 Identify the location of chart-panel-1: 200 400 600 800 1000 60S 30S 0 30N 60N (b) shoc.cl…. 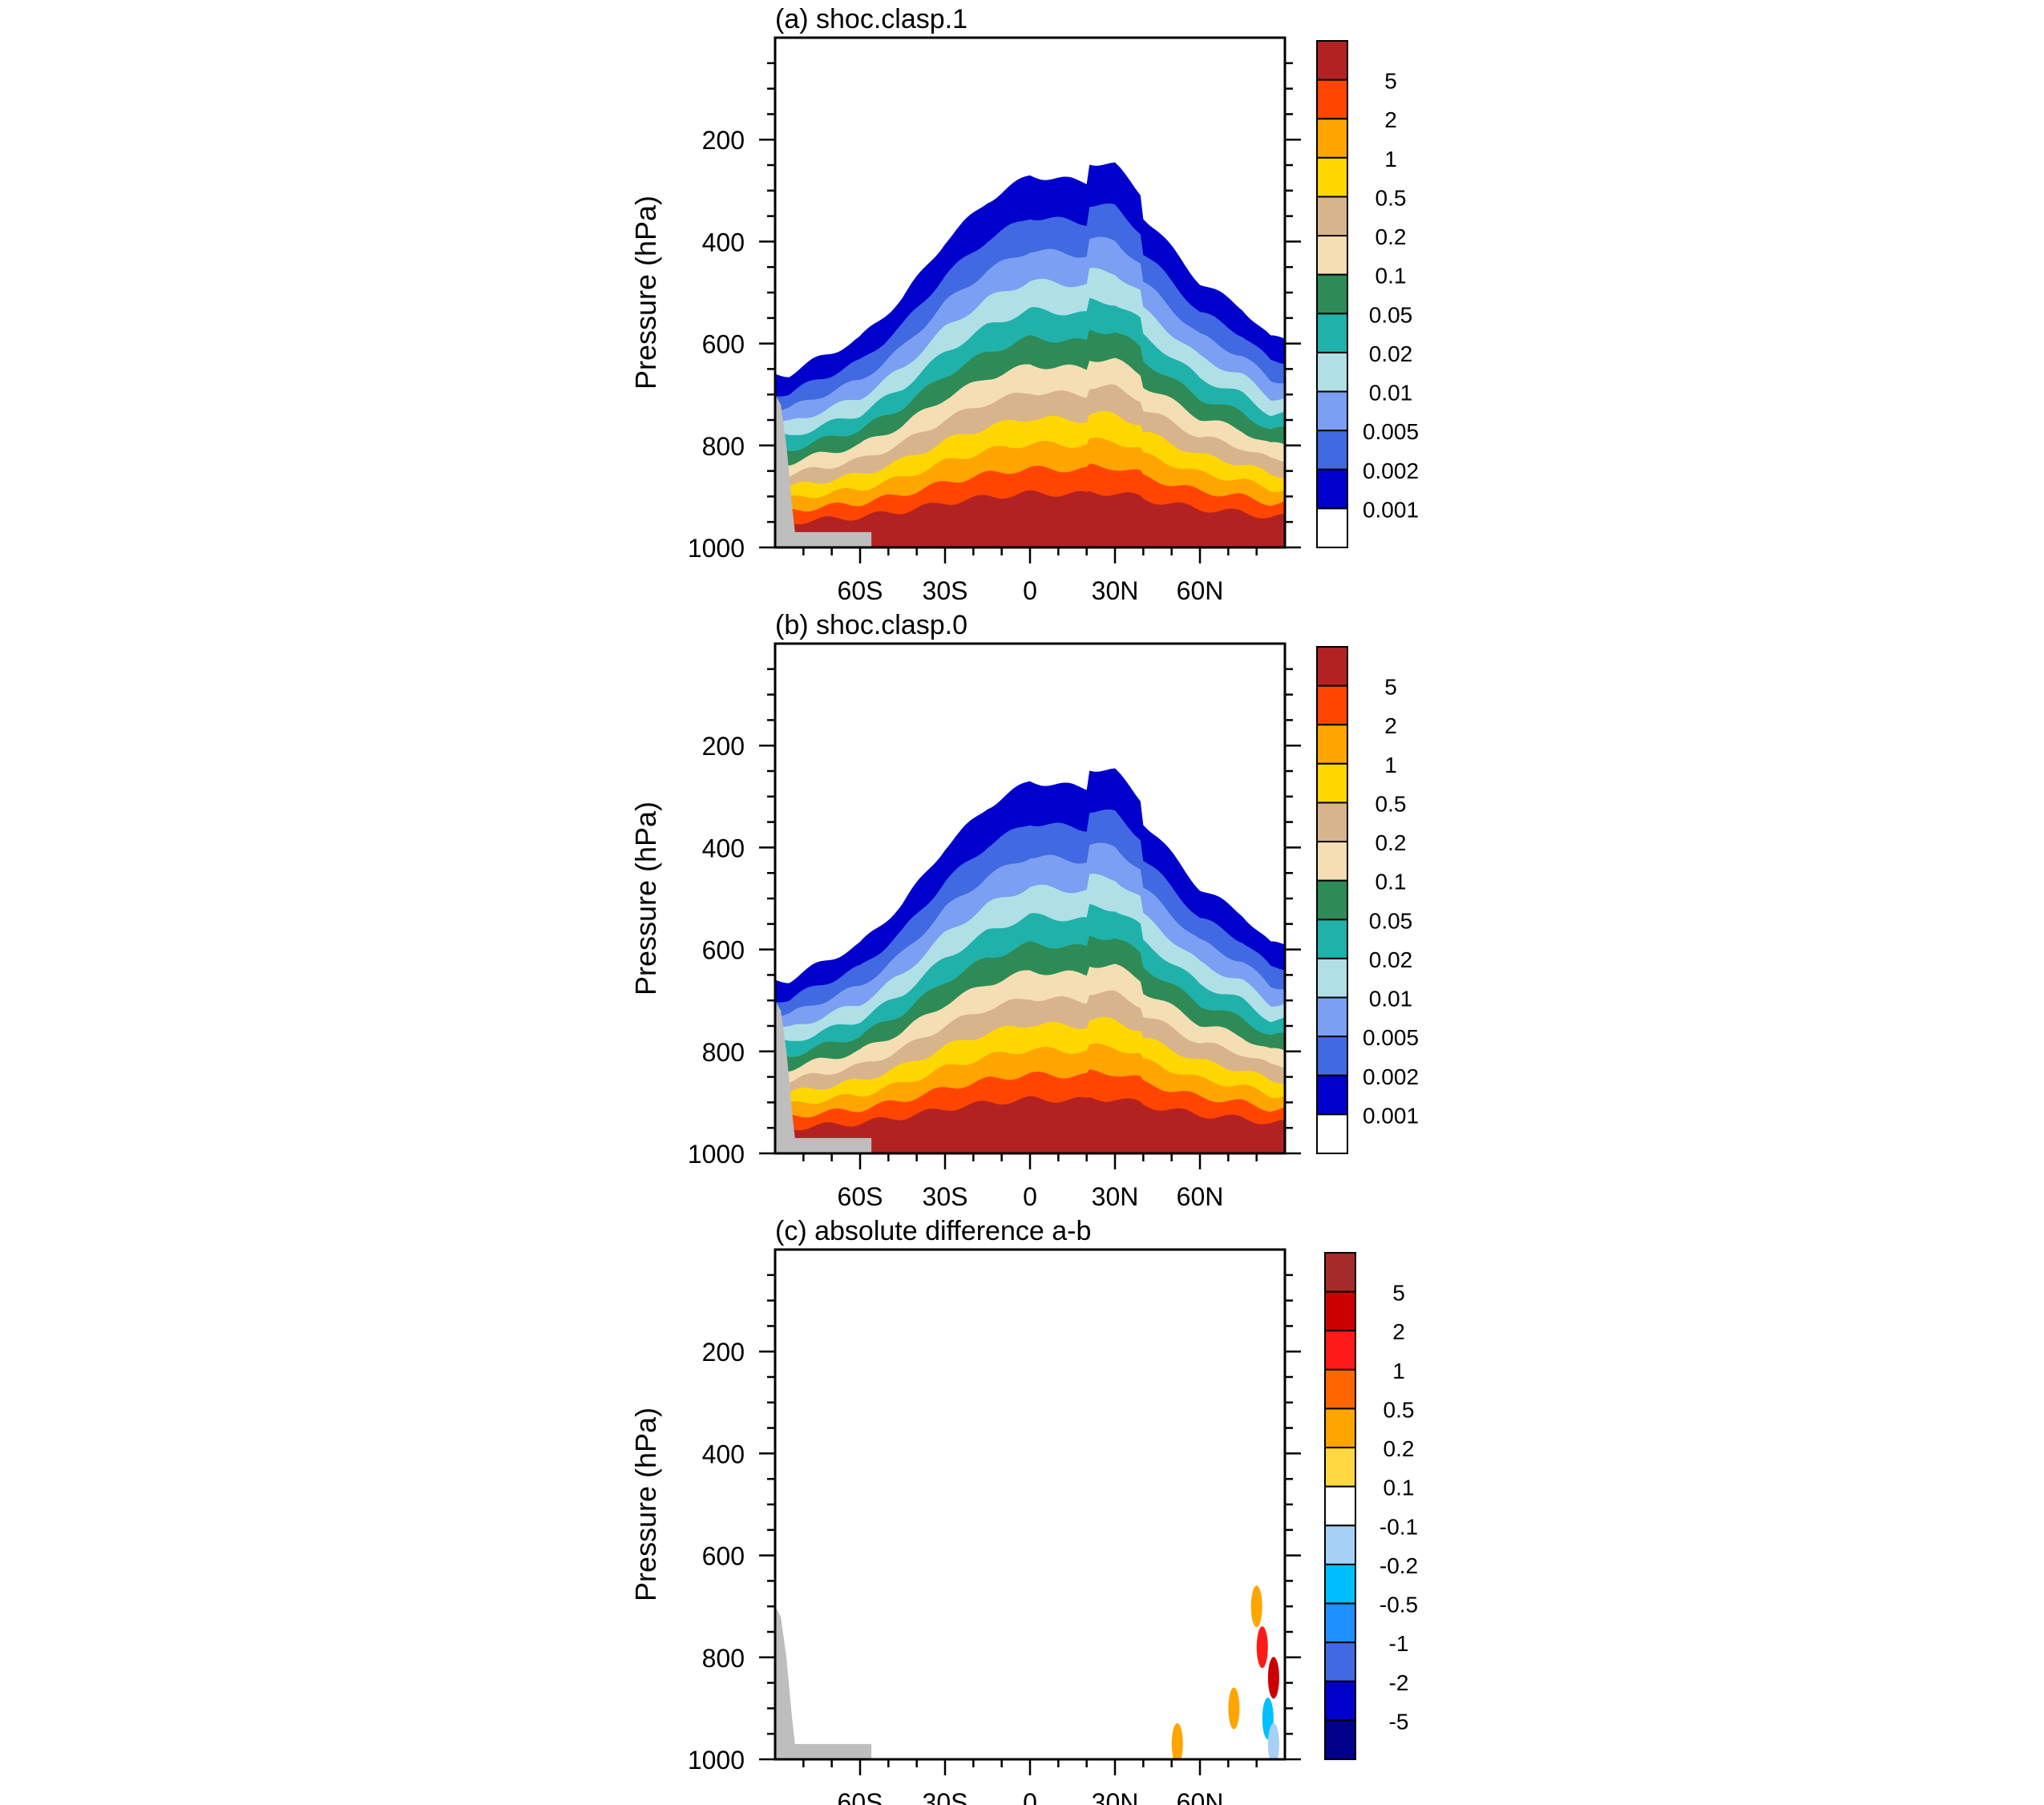
(1024, 910).